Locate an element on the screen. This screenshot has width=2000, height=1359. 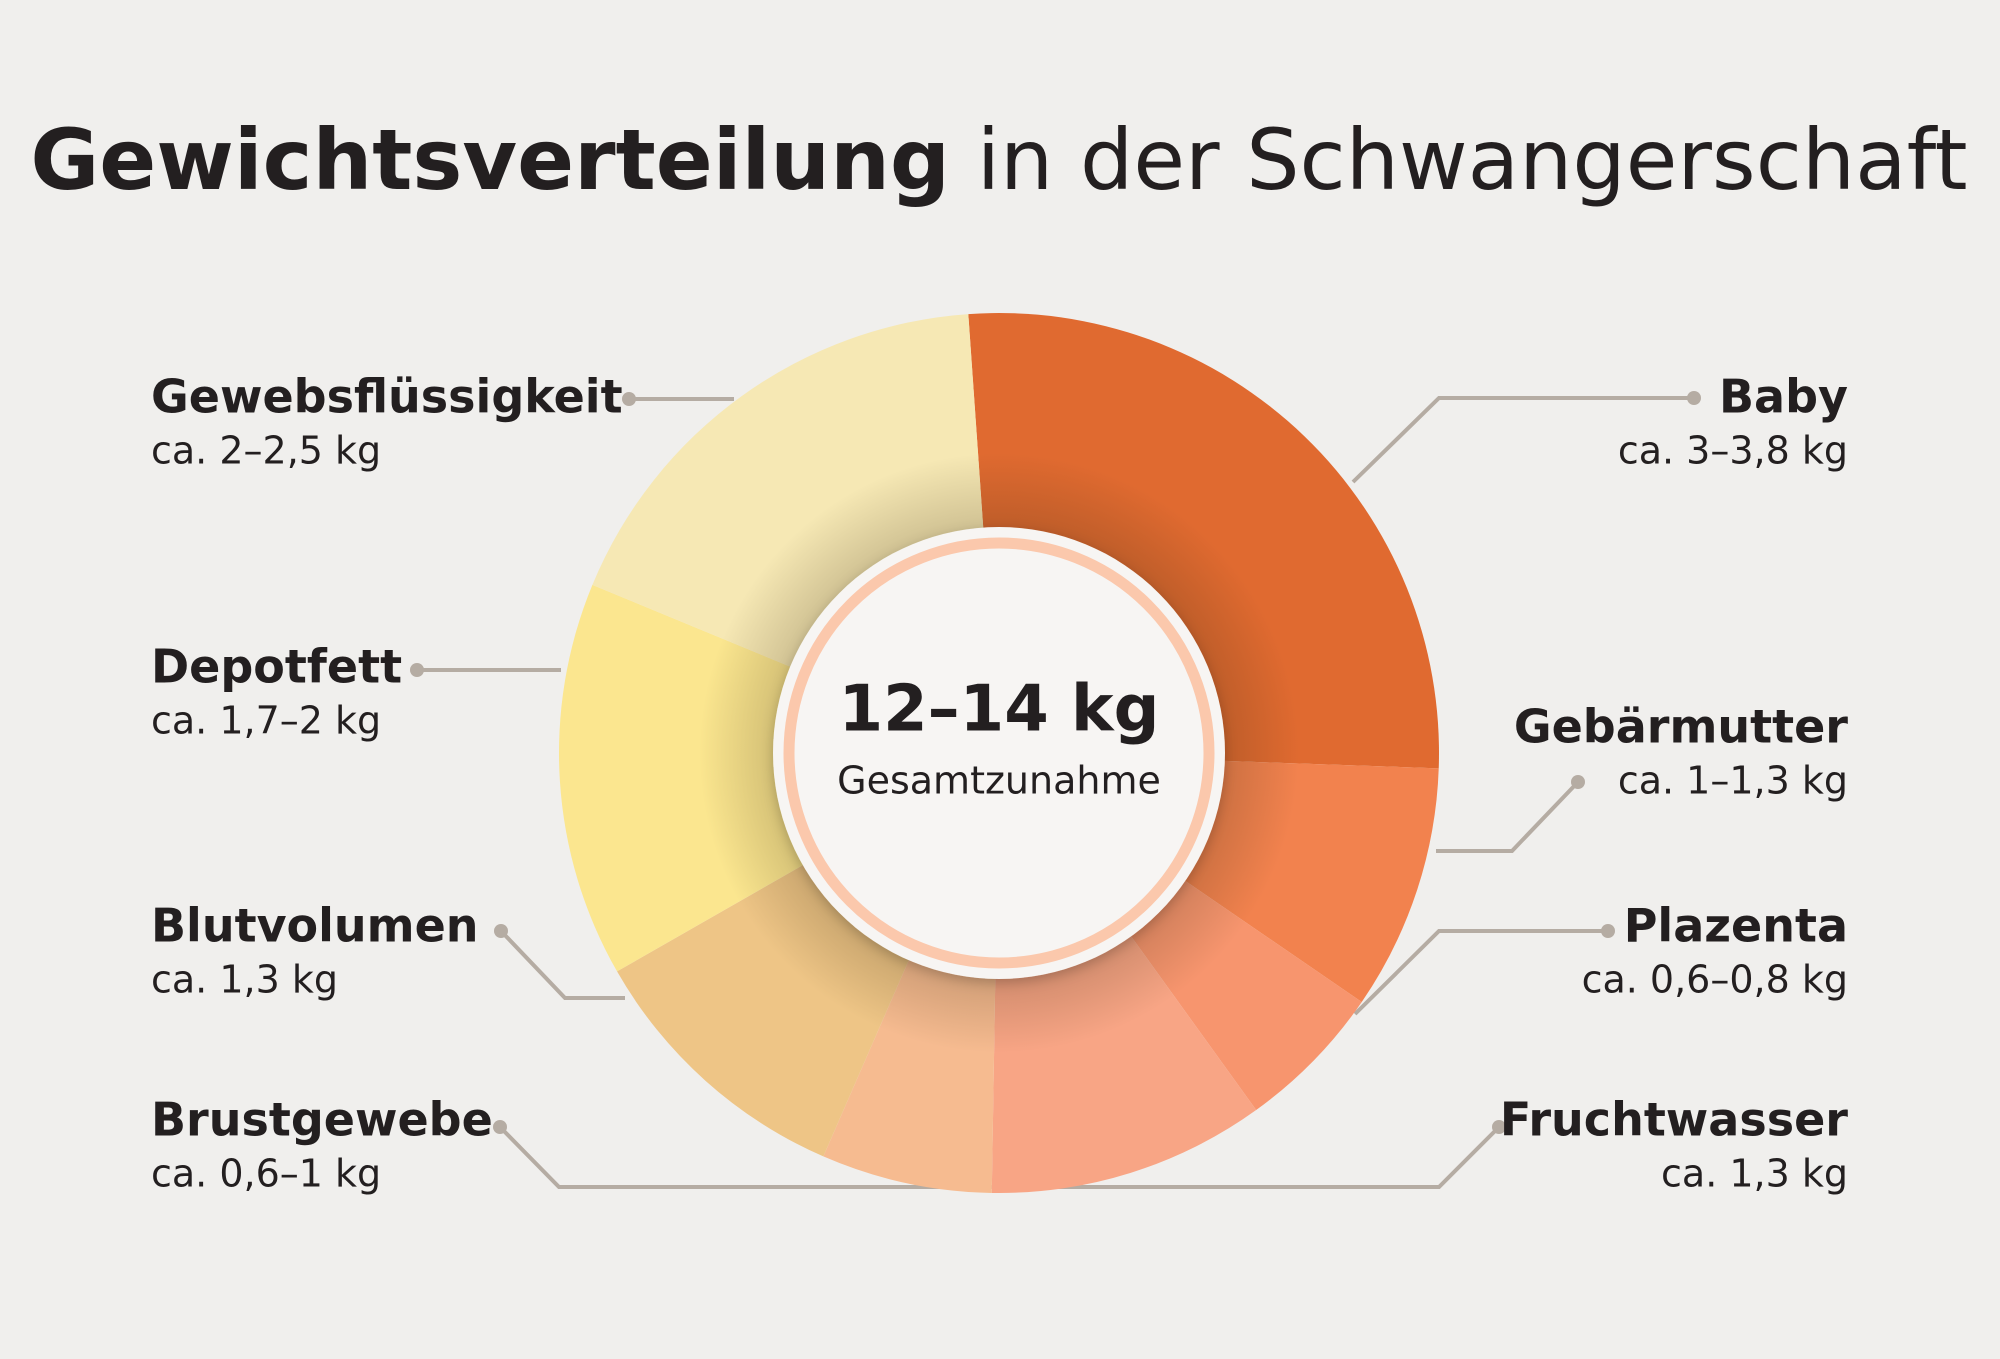
slice-value-label: ca. 3–3,8 kg is located at coordinates (1733, 451).